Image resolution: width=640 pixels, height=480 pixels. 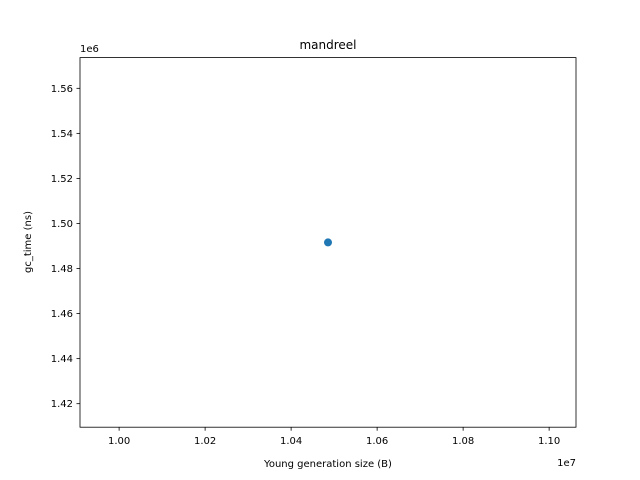 I want to click on y-tick-label: 1.42, so click(x=62, y=404).